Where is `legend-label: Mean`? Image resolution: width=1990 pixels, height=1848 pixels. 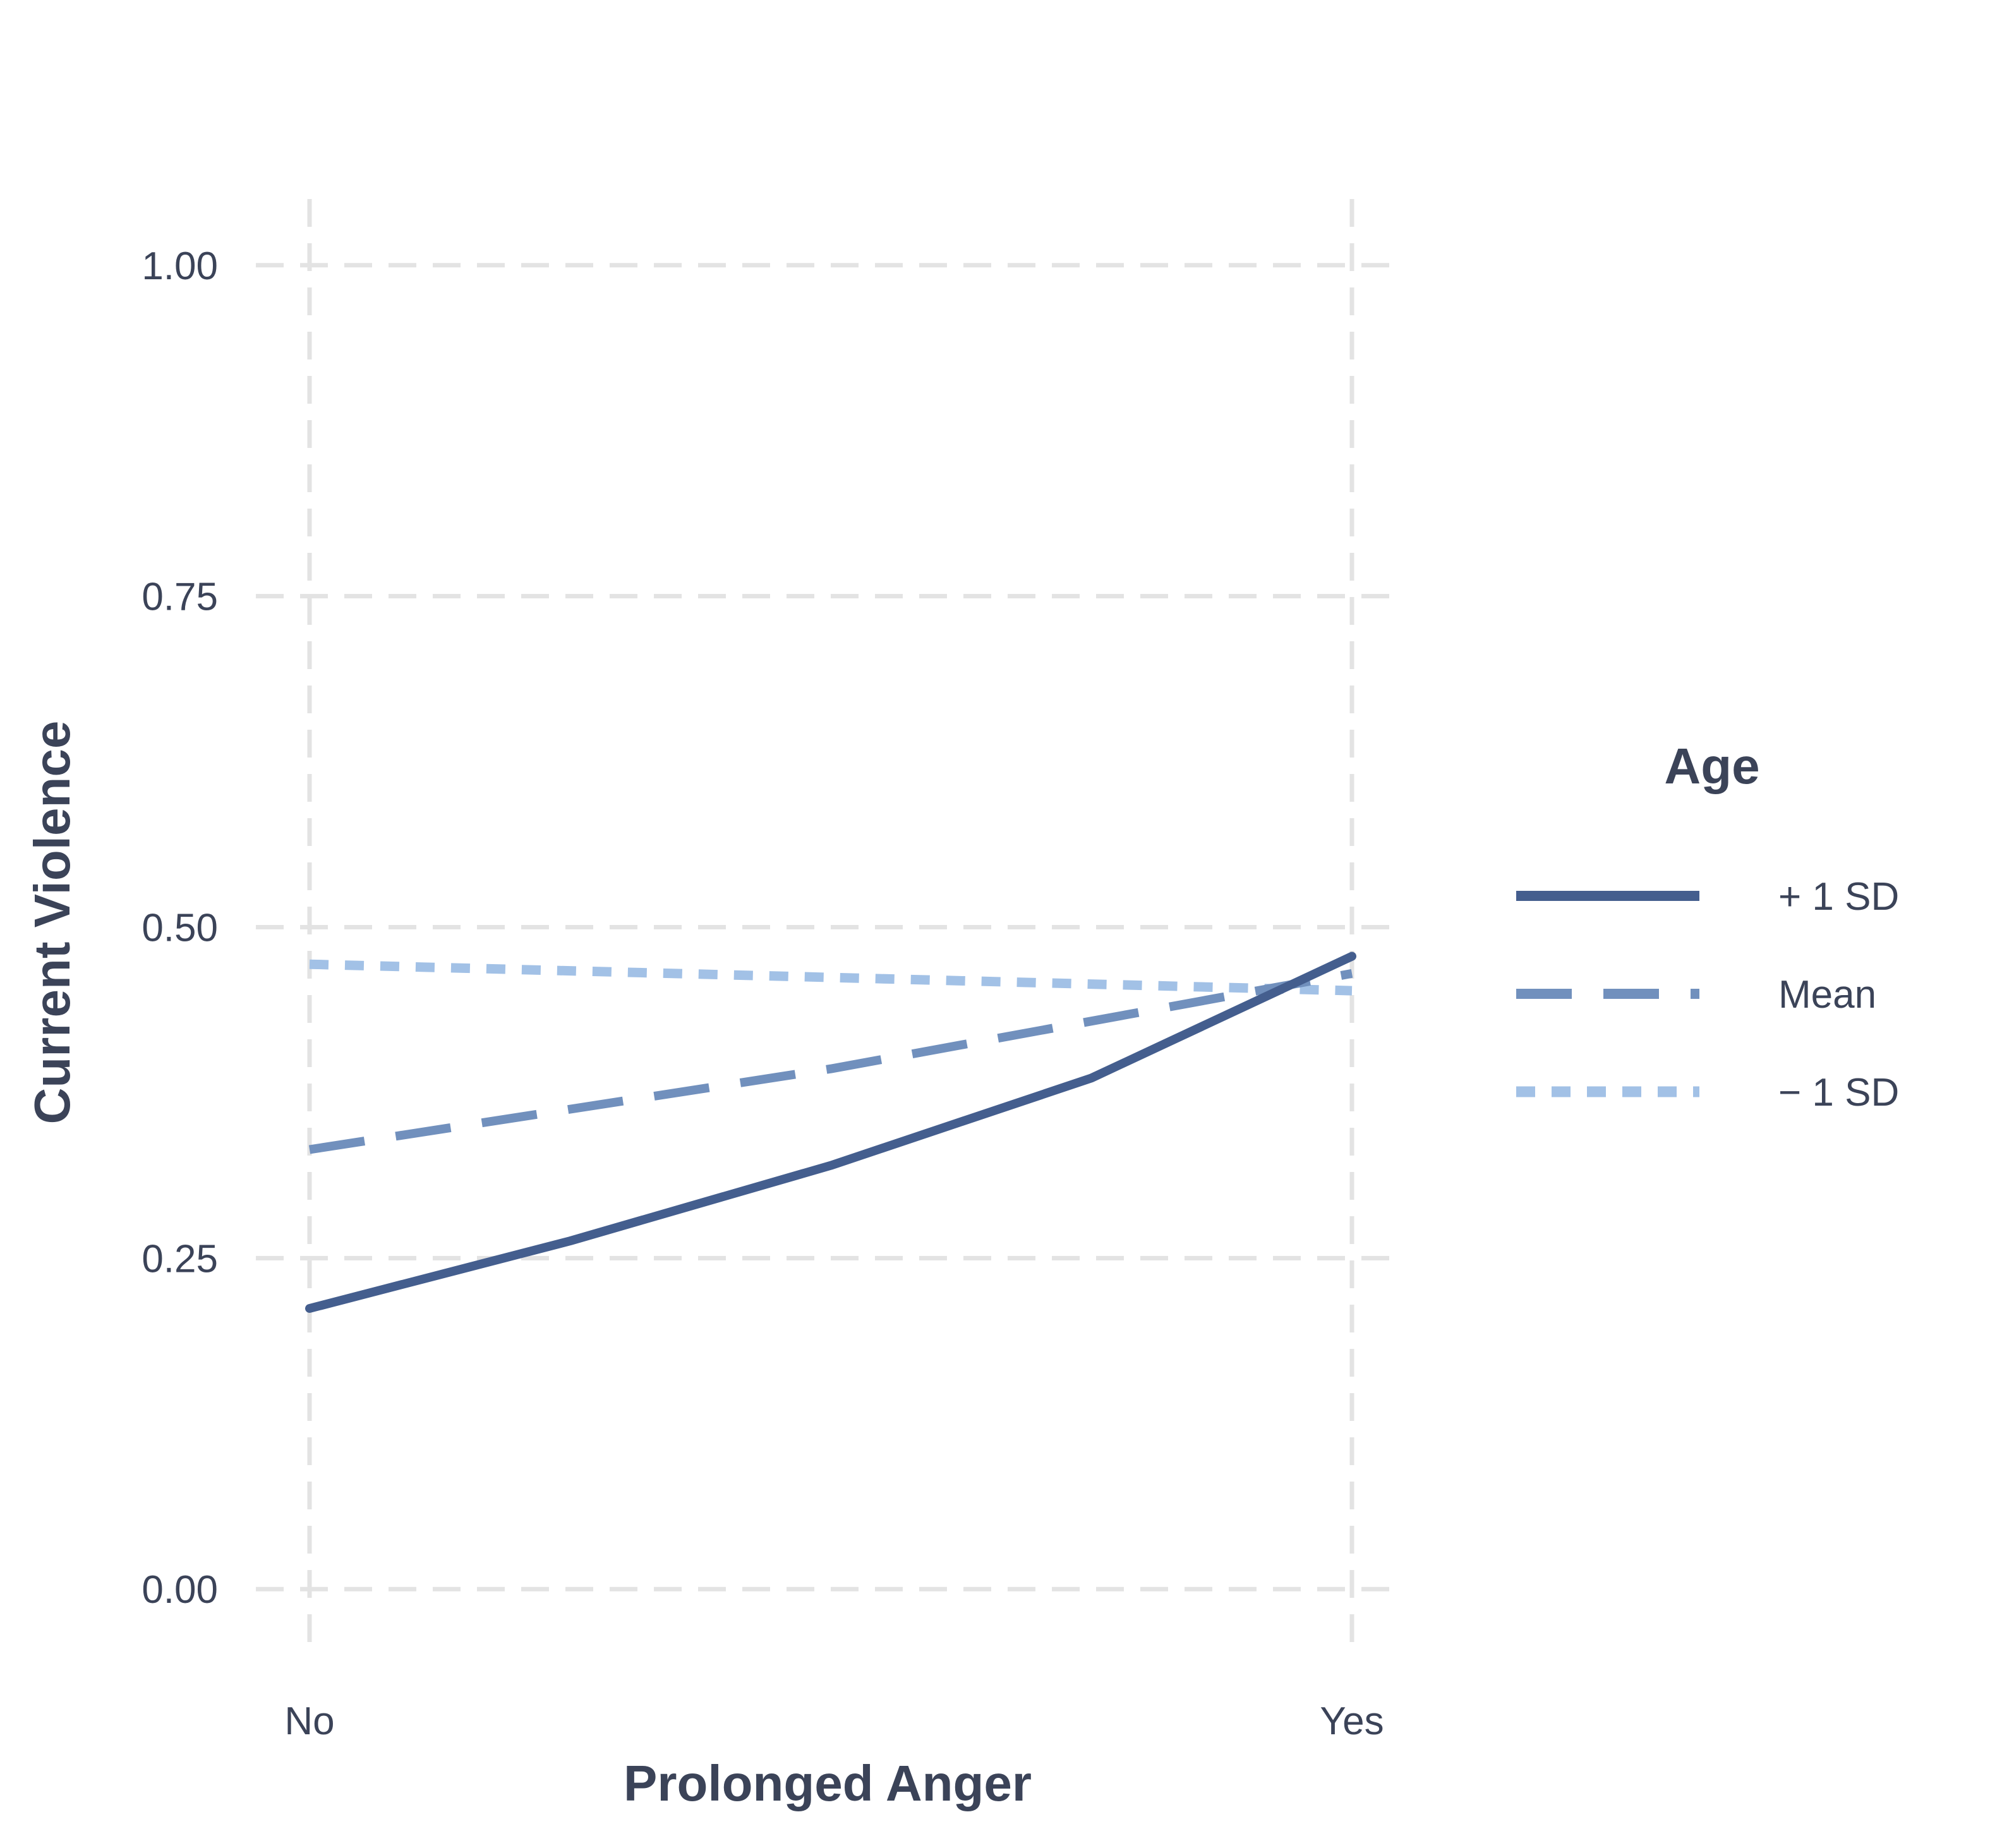
legend-label: Mean is located at coordinates (1827, 995).